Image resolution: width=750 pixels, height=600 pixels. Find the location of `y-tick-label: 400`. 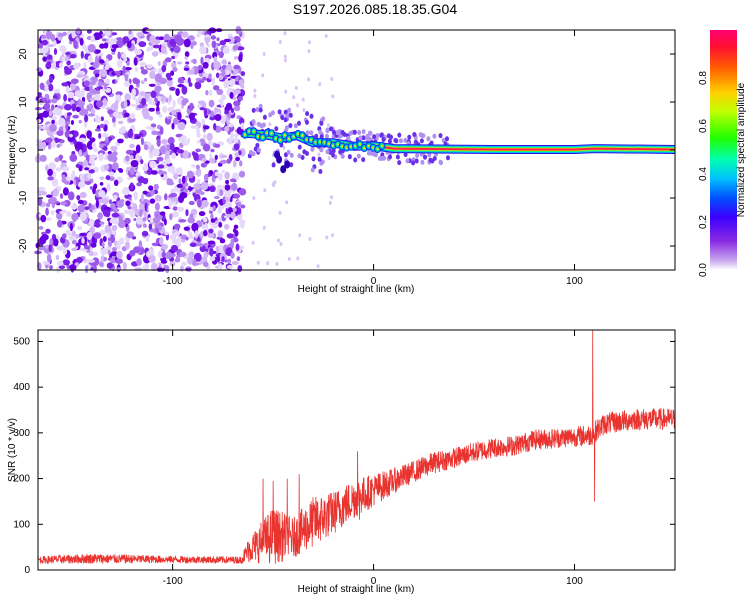

y-tick-label: 400 is located at coordinates (21, 387).